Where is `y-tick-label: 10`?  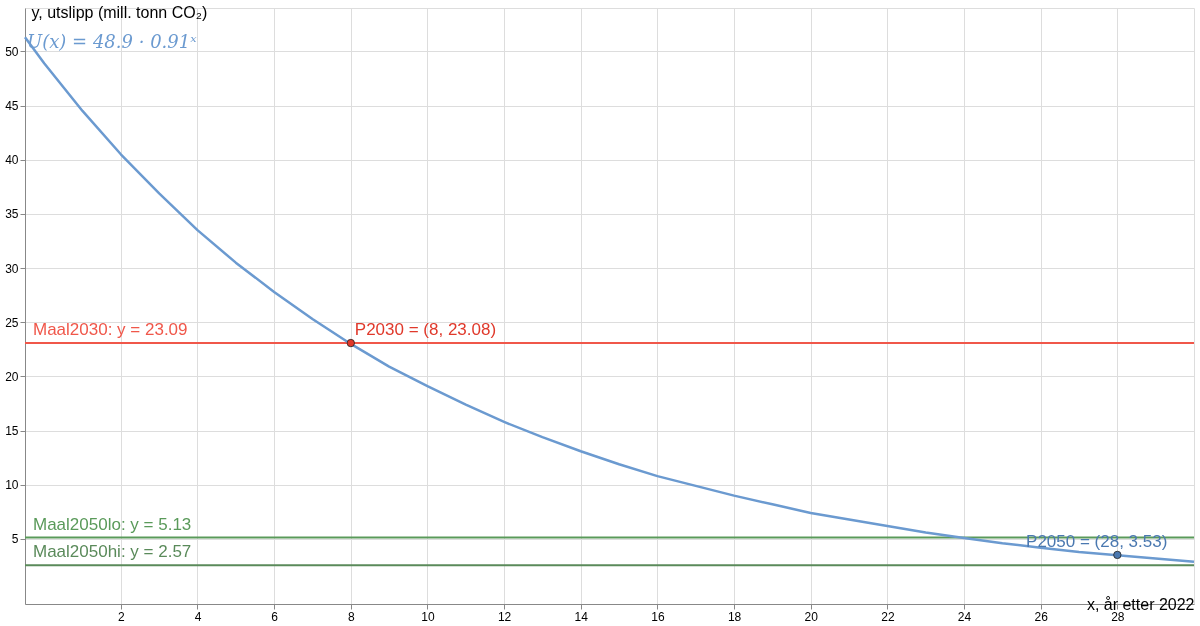 y-tick-label: 10 is located at coordinates (12, 485).